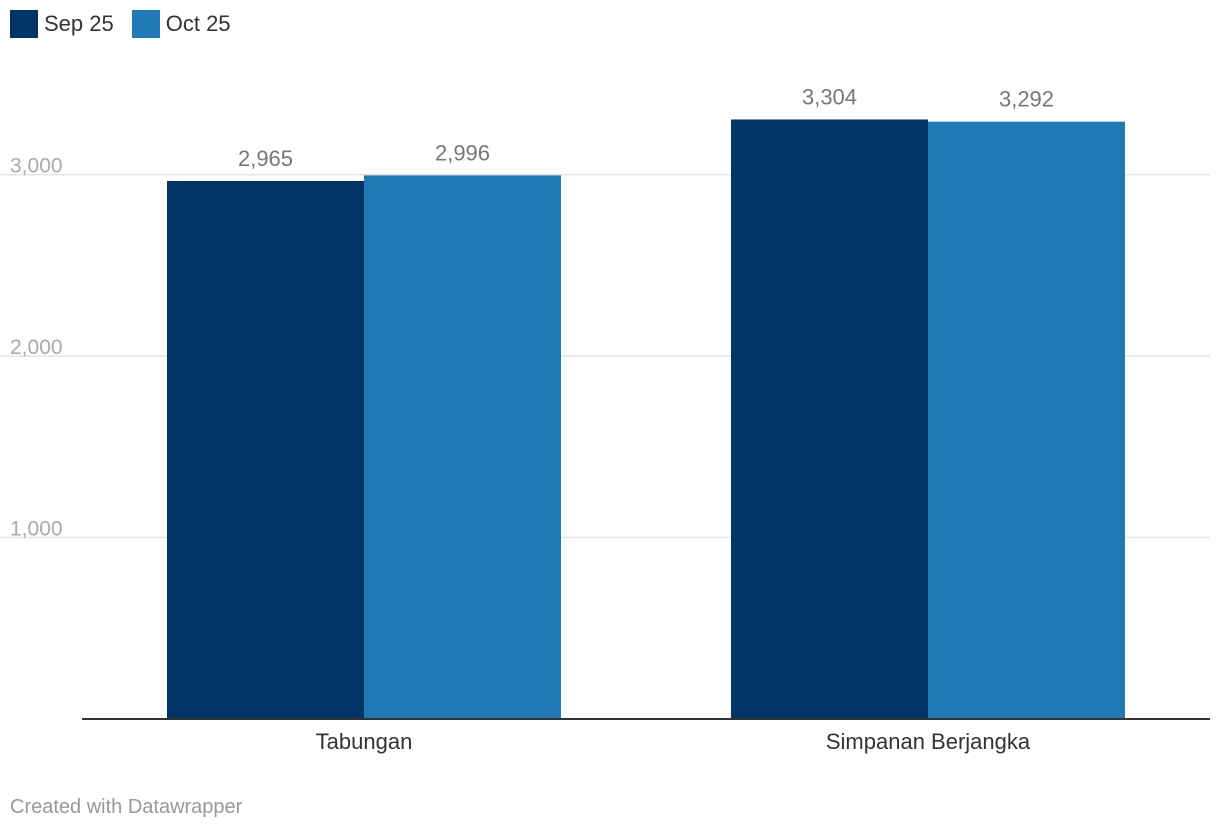 This screenshot has width=1220, height=832. What do you see at coordinates (462, 152) in the screenshot?
I see `data-label-tabungan-oct-25: 2,996` at bounding box center [462, 152].